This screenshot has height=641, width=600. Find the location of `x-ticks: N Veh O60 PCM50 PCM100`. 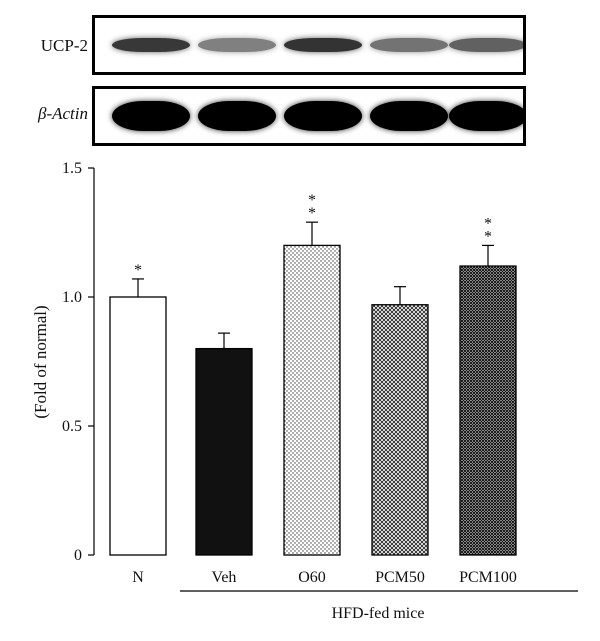

x-ticks: N Veh O60 PCM50 PCM100 is located at coordinates (324, 577).